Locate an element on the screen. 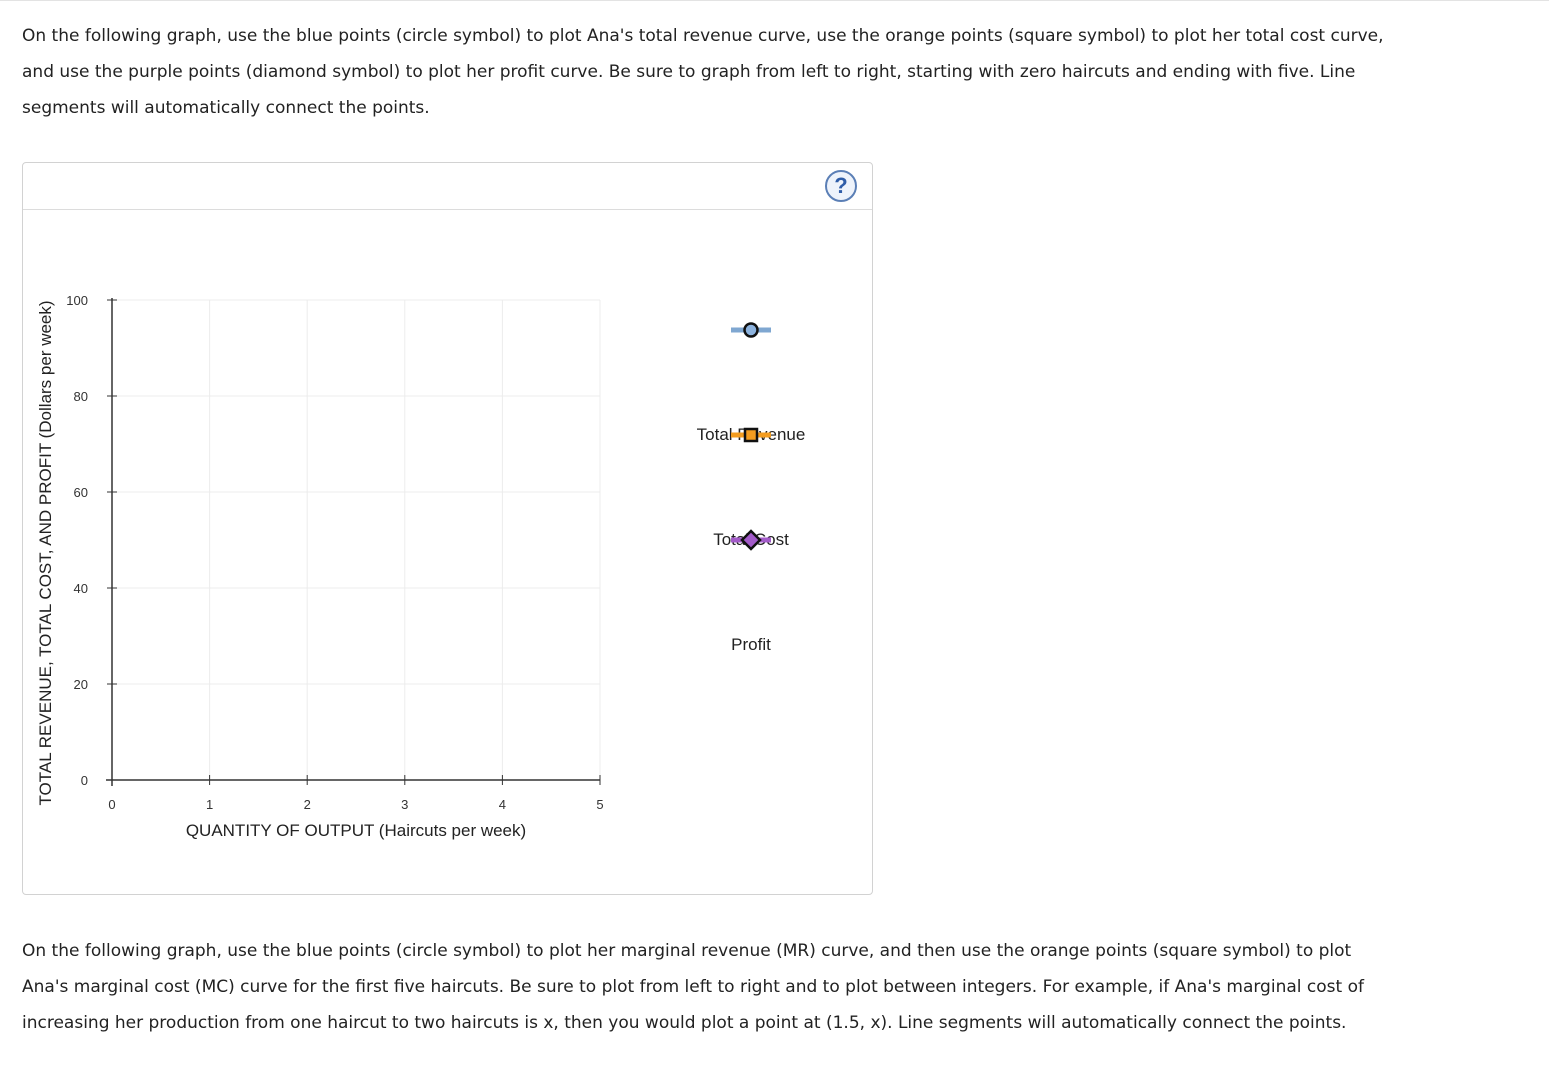 This screenshot has height=1087, width=1549. x-tick-label-2: 2 is located at coordinates (307, 804).